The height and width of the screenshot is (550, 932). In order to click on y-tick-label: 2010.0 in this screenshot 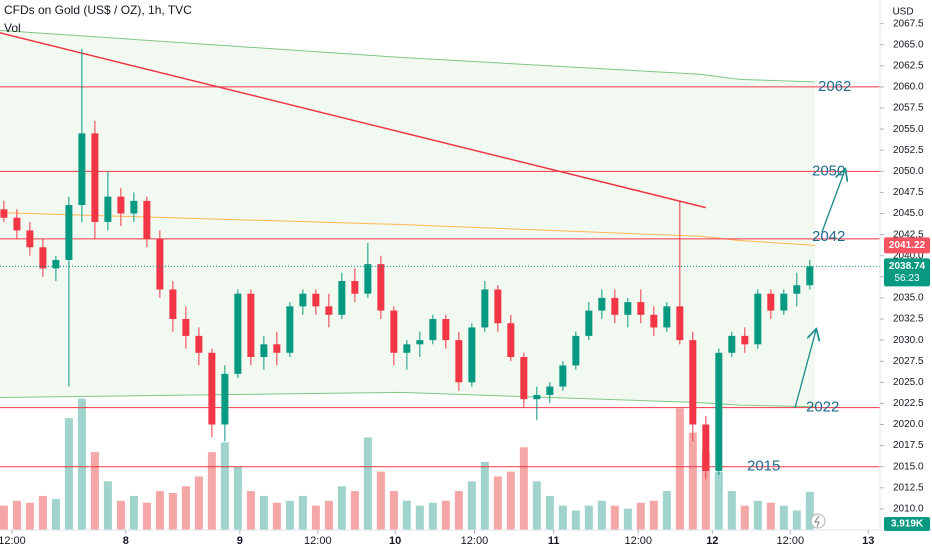, I will do `click(908, 509)`.